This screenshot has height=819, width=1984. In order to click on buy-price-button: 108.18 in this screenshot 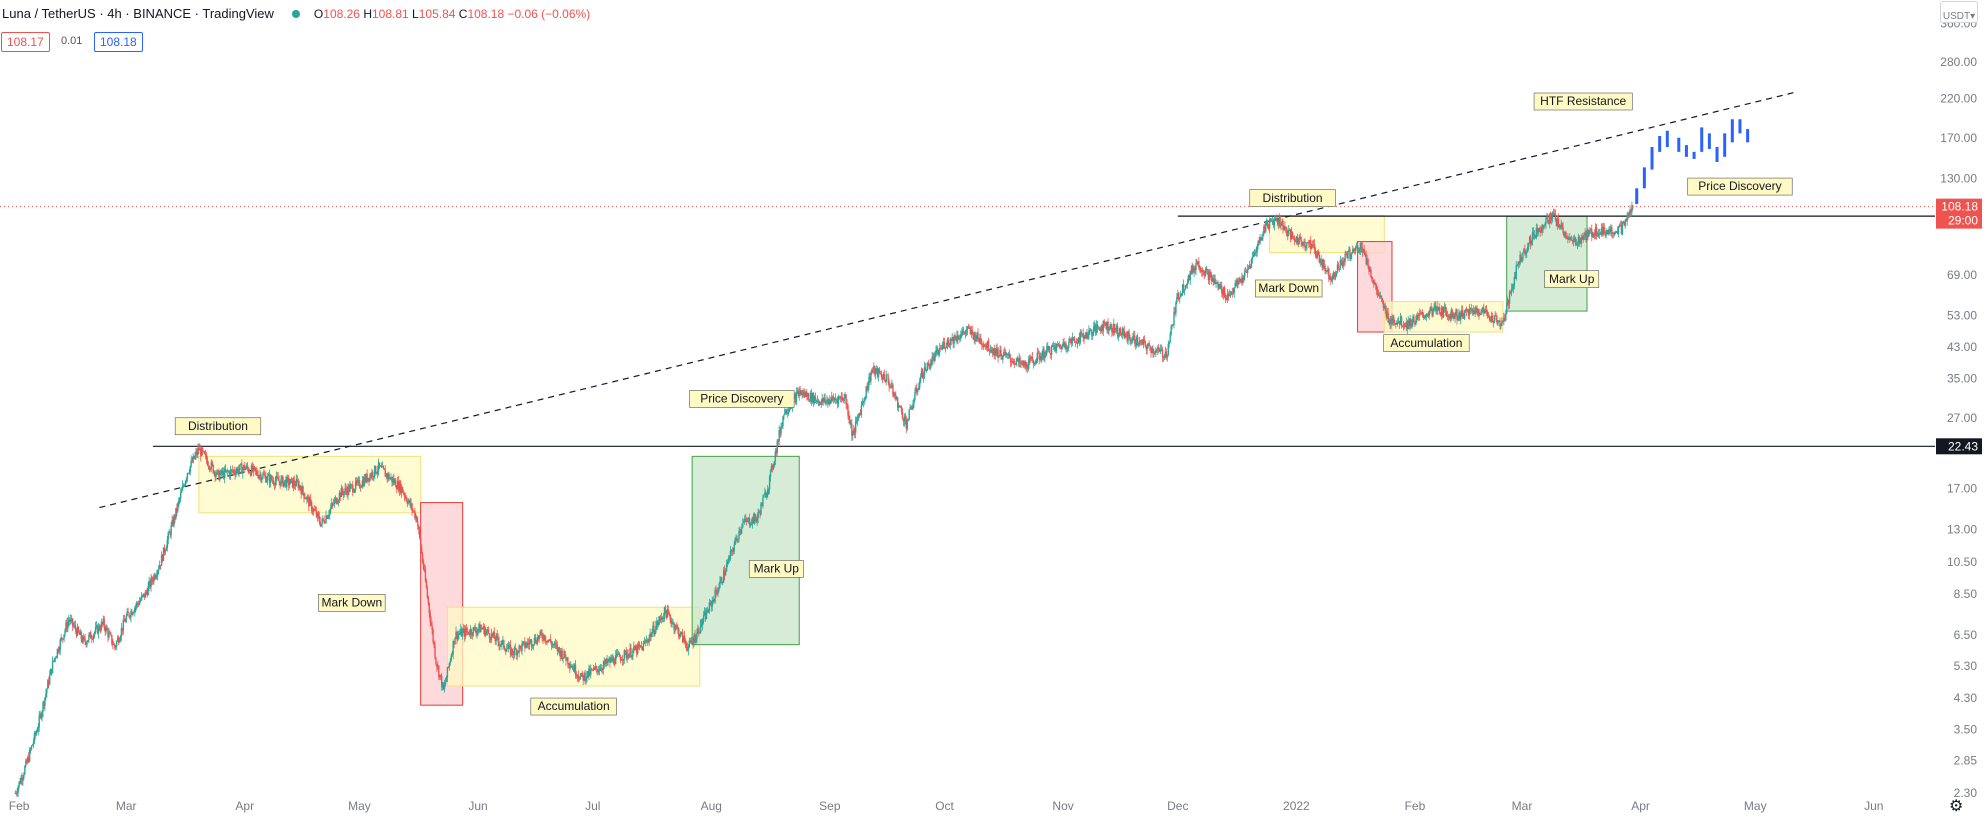, I will do `click(118, 42)`.